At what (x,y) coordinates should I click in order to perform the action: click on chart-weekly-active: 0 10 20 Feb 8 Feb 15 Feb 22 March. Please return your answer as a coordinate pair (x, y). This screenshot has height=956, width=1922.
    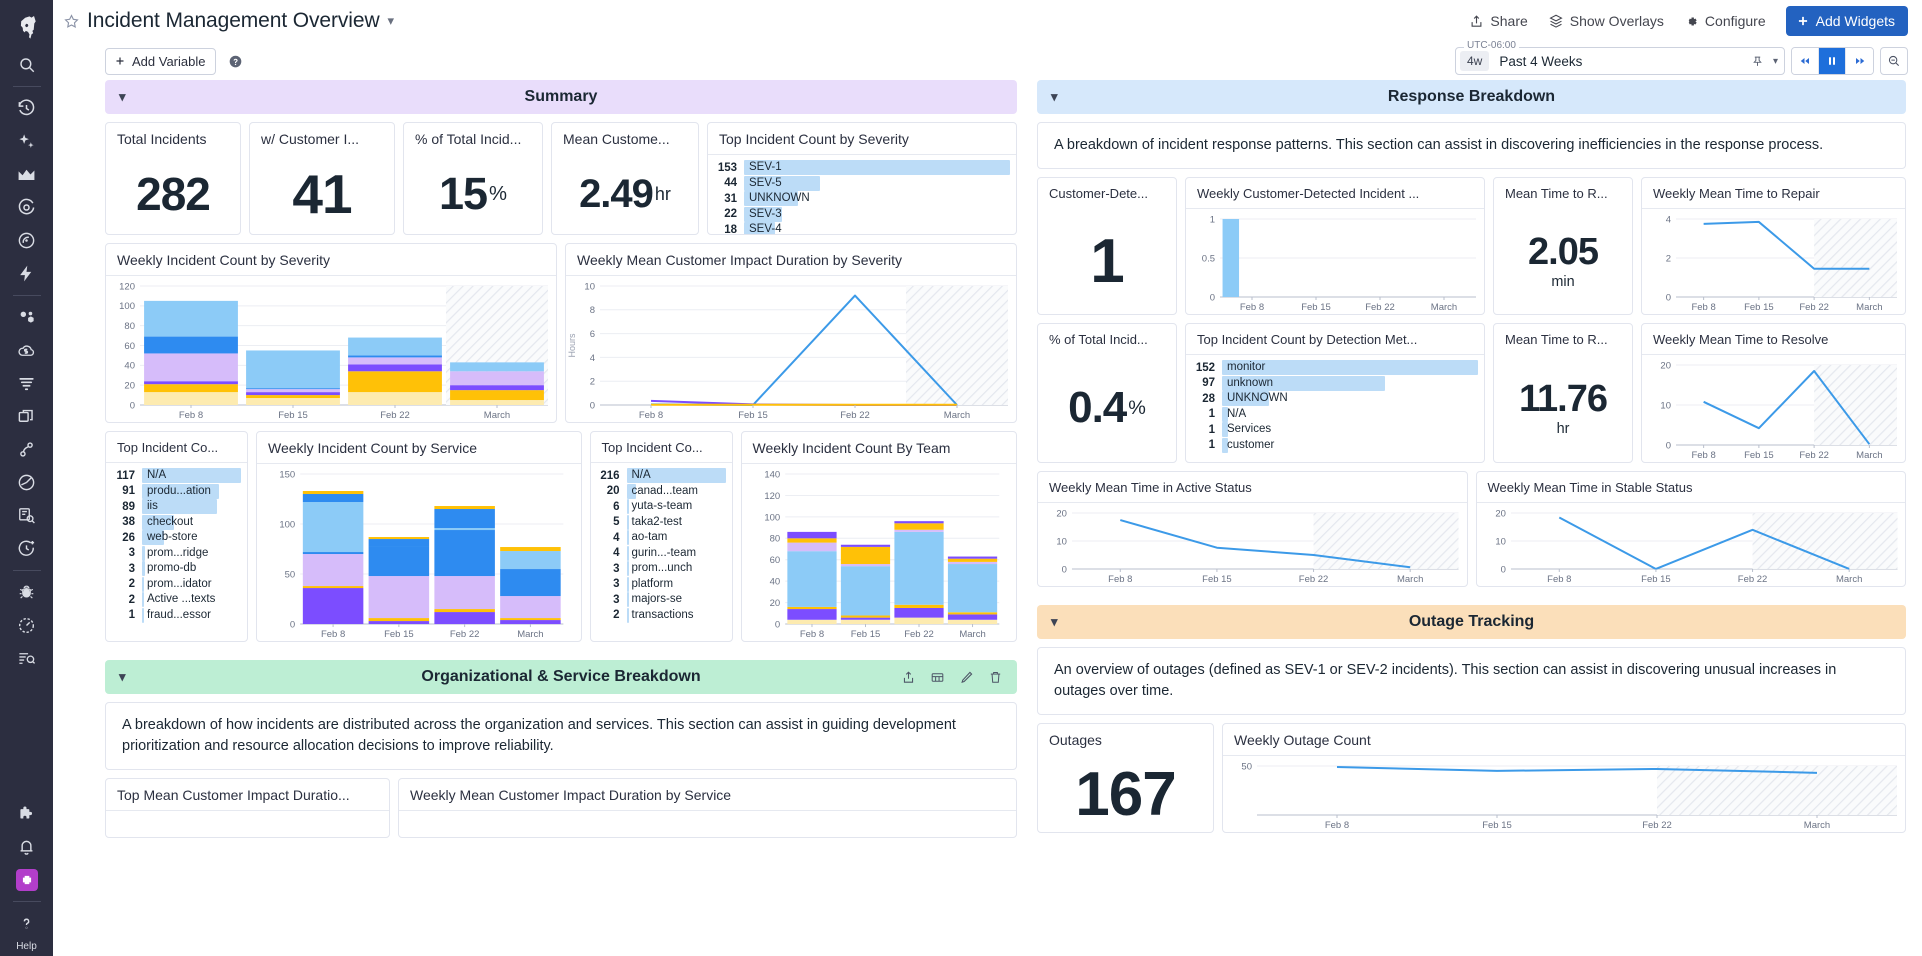
    Looking at the image, I should click on (1252, 544).